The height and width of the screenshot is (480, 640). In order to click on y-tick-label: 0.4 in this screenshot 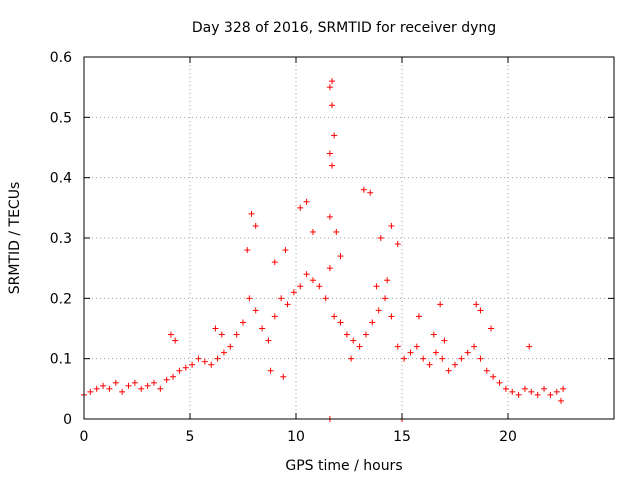, I will do `click(61, 179)`.